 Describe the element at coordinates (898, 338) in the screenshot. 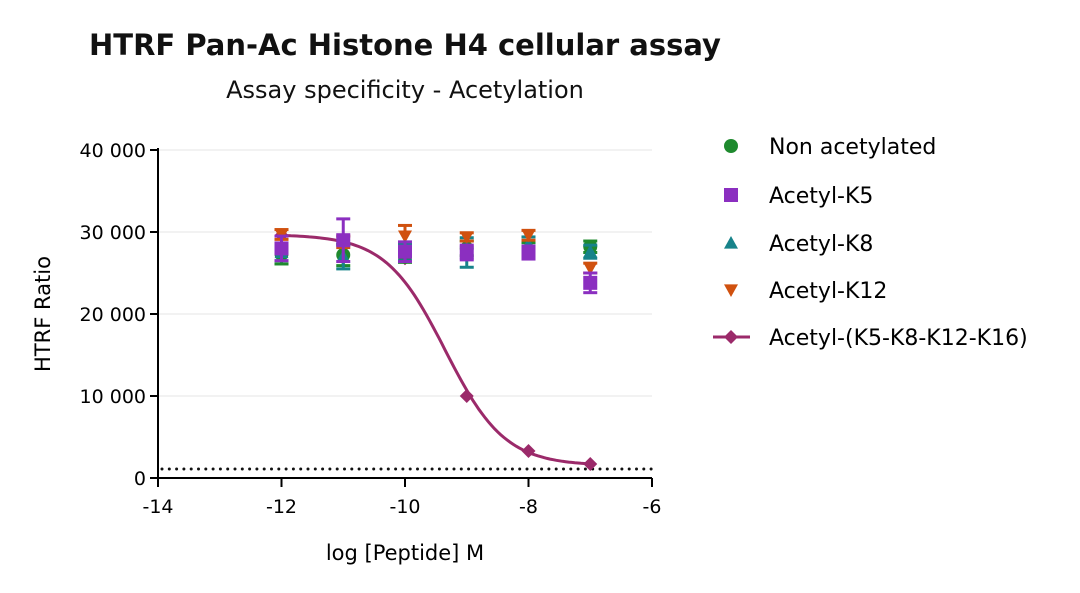

I see `legend-label: Acetyl-(K5-K8-K12-K16)` at that location.